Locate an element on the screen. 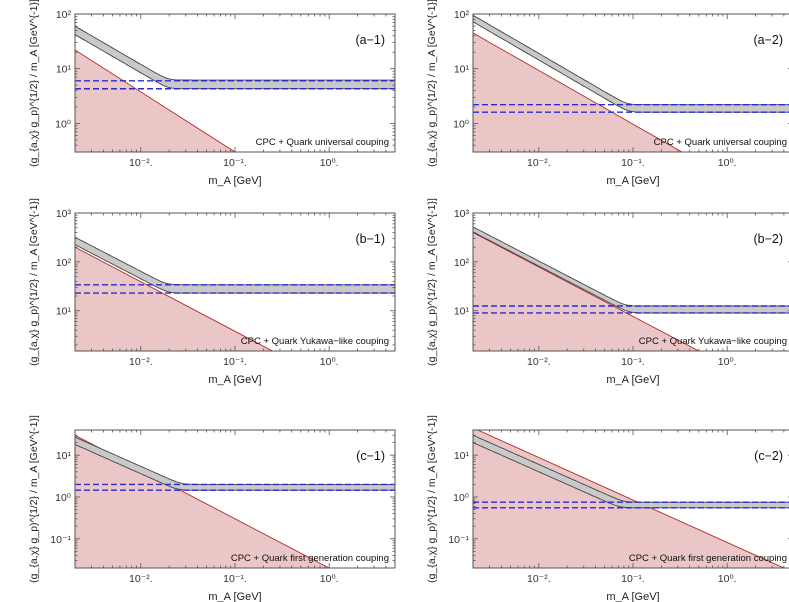 This screenshot has width=789, height=602. panel-label: (b−2) is located at coordinates (768, 239).